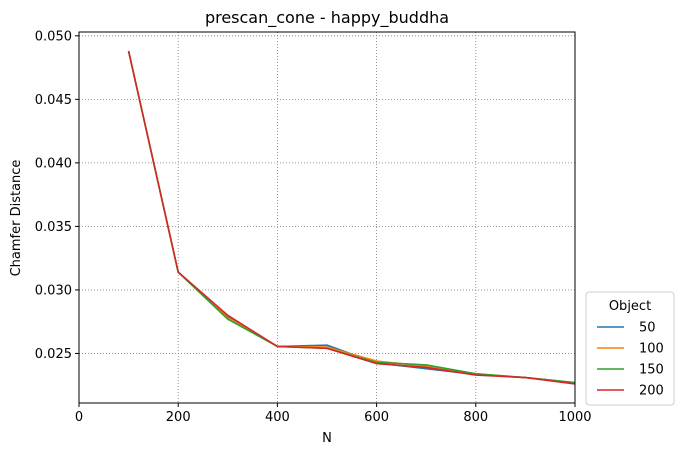  I want to click on chart-title: prescan_cone - happy_buddha, so click(327, 18).